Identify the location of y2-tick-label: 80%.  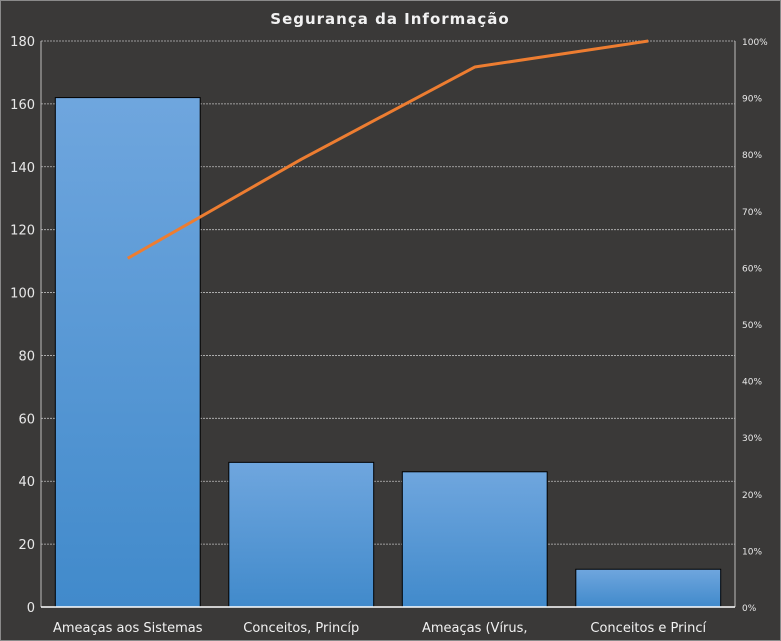
(752, 156).